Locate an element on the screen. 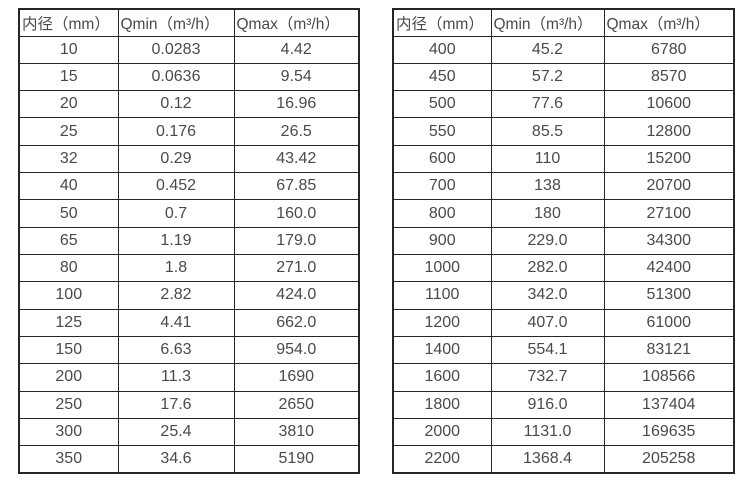  table-cell: 83121 is located at coordinates (669, 350).